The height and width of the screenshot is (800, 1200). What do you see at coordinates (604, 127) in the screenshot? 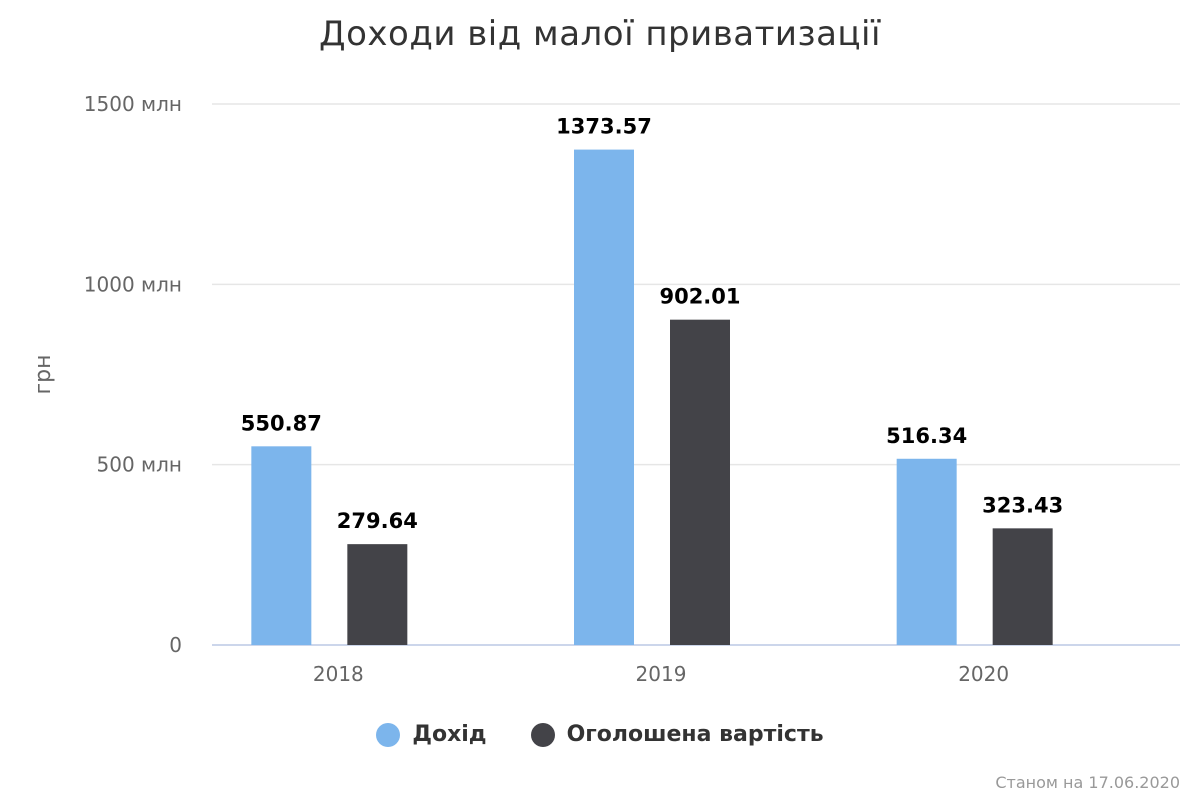
I see `data-label: 1373.57` at bounding box center [604, 127].